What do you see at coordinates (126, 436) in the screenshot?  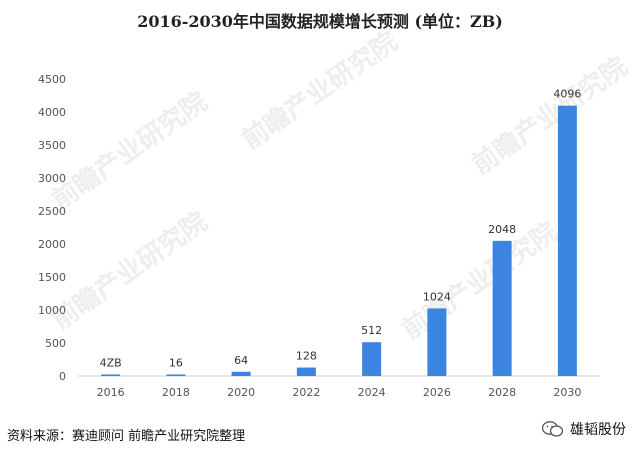 I see `source-note: 资料来源：赛迪顾问 前瞻产业研究院整理` at bounding box center [126, 436].